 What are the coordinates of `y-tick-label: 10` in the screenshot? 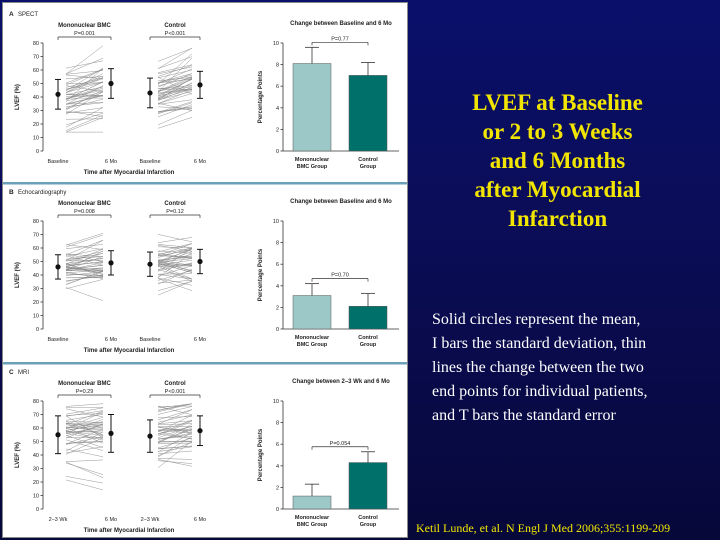 It's located at (36, 497).